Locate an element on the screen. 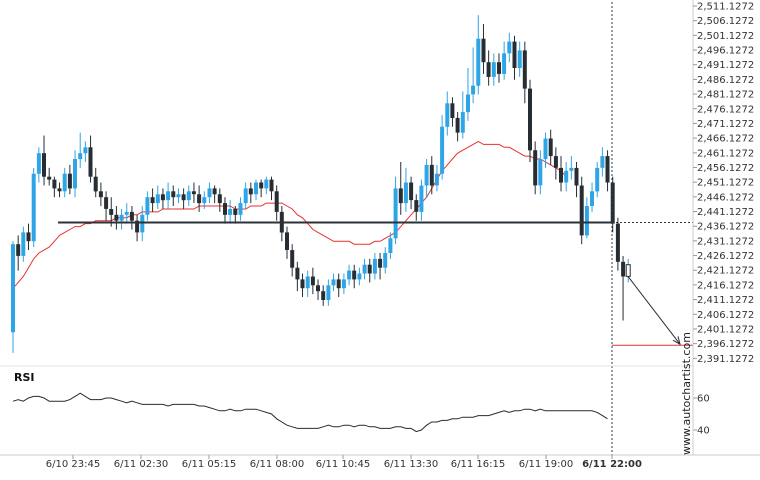  rsi-label: RSI is located at coordinates (24, 377).